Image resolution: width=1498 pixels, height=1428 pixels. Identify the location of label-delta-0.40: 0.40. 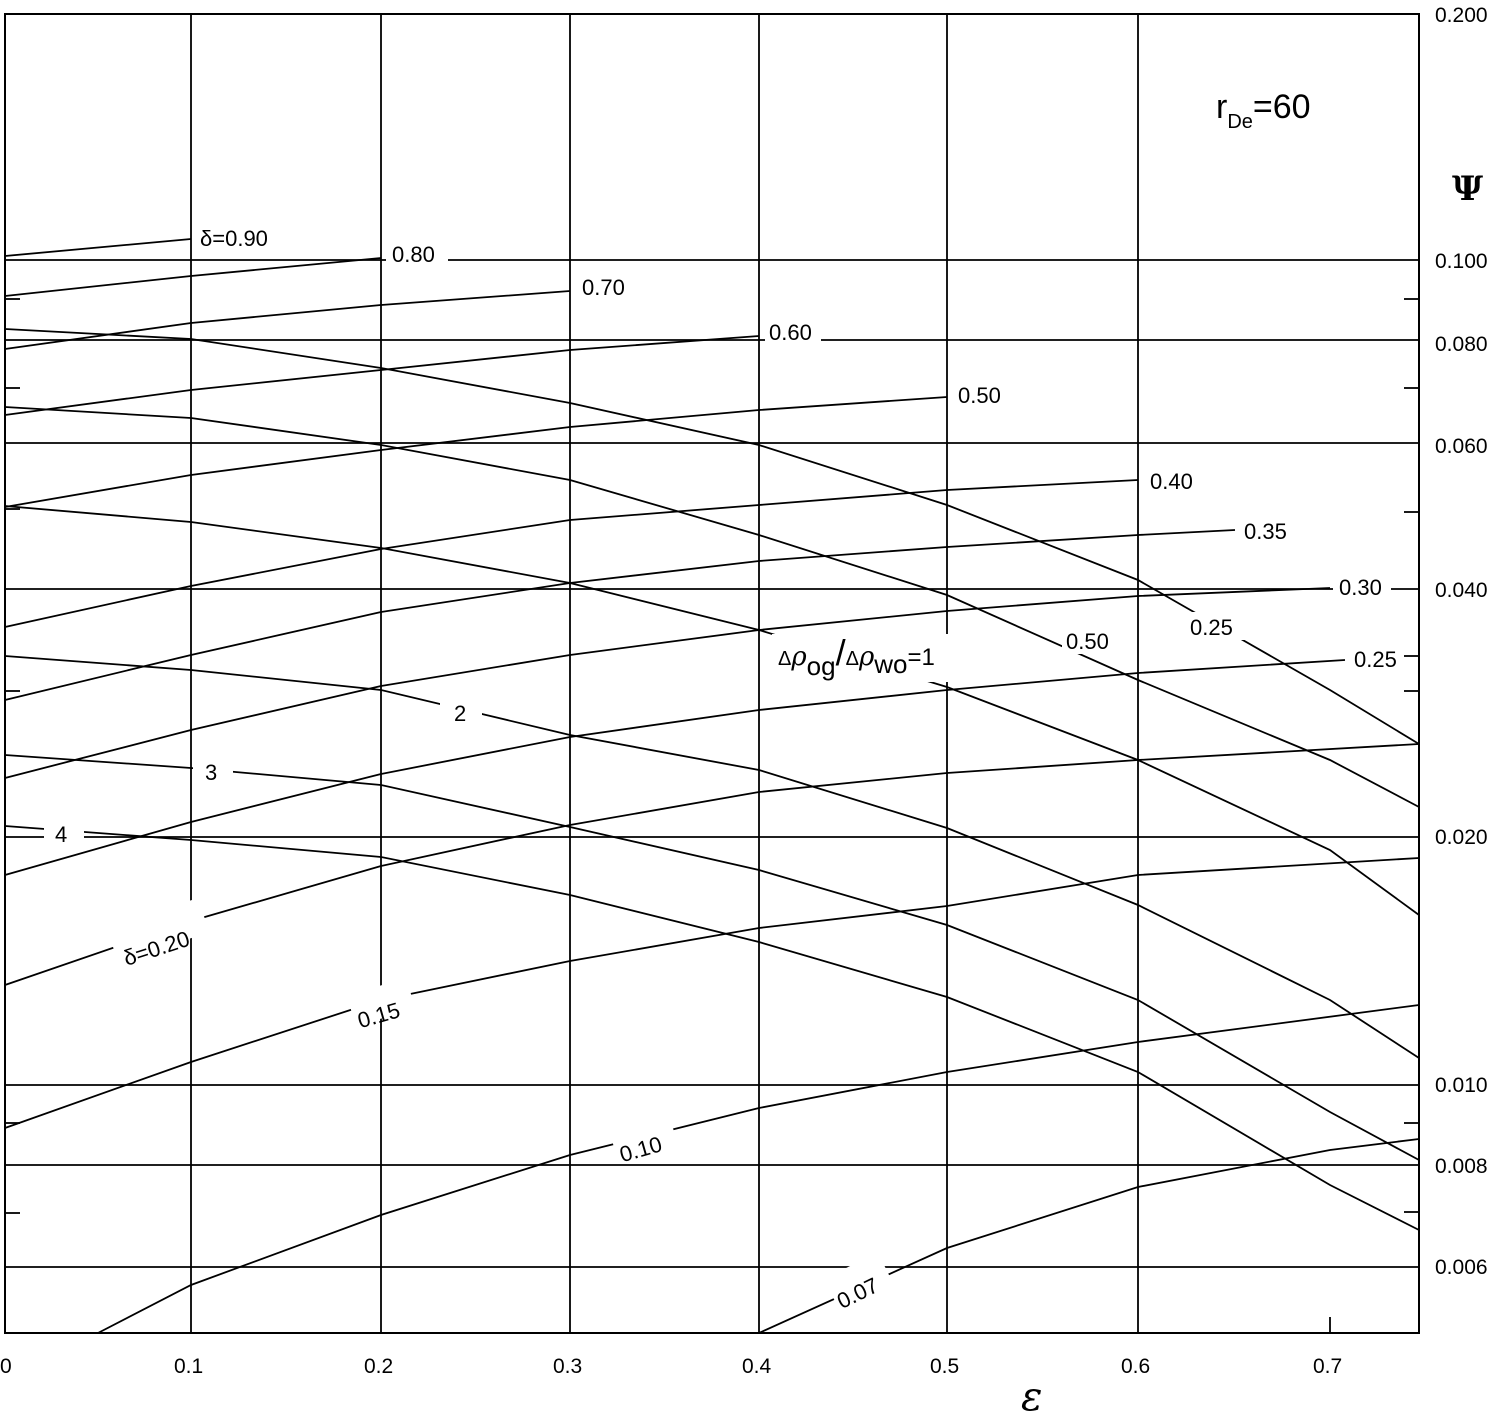
(1171, 481).